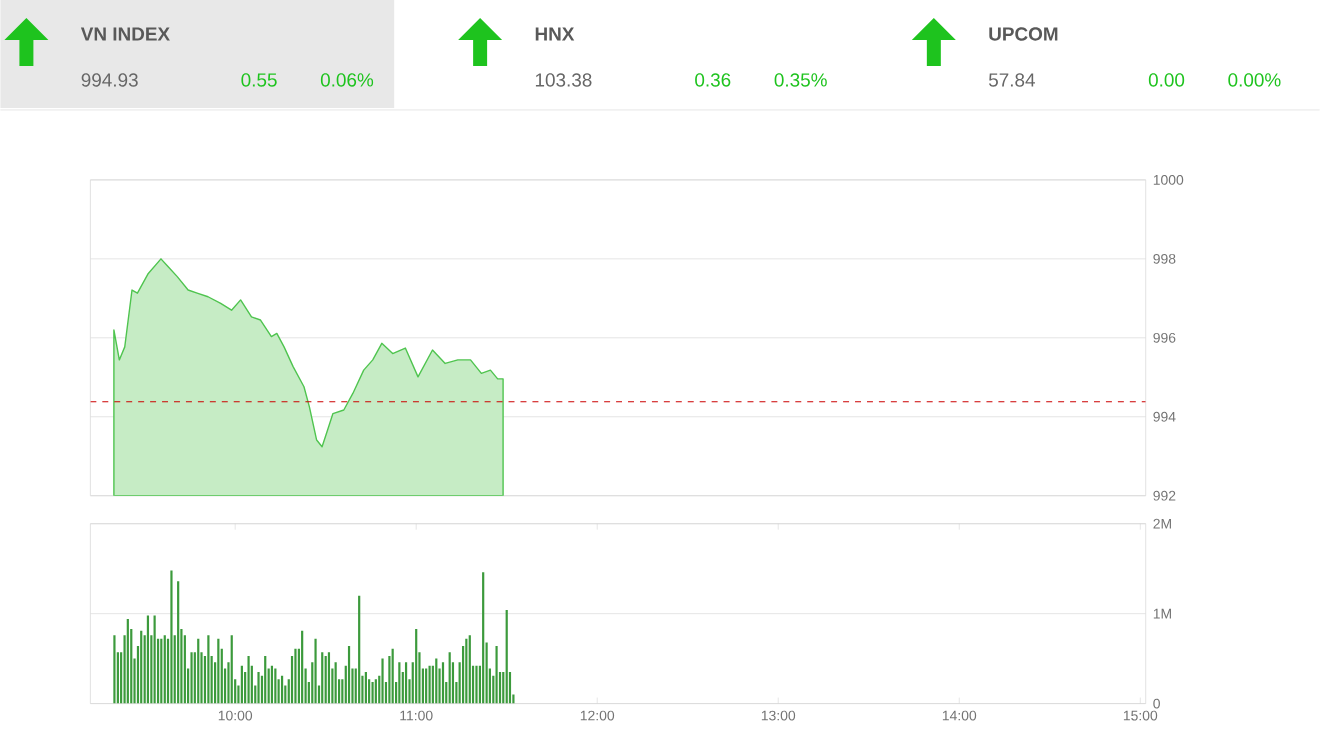 The height and width of the screenshot is (752, 1320). I want to click on text: 57.84, so click(1011, 80).